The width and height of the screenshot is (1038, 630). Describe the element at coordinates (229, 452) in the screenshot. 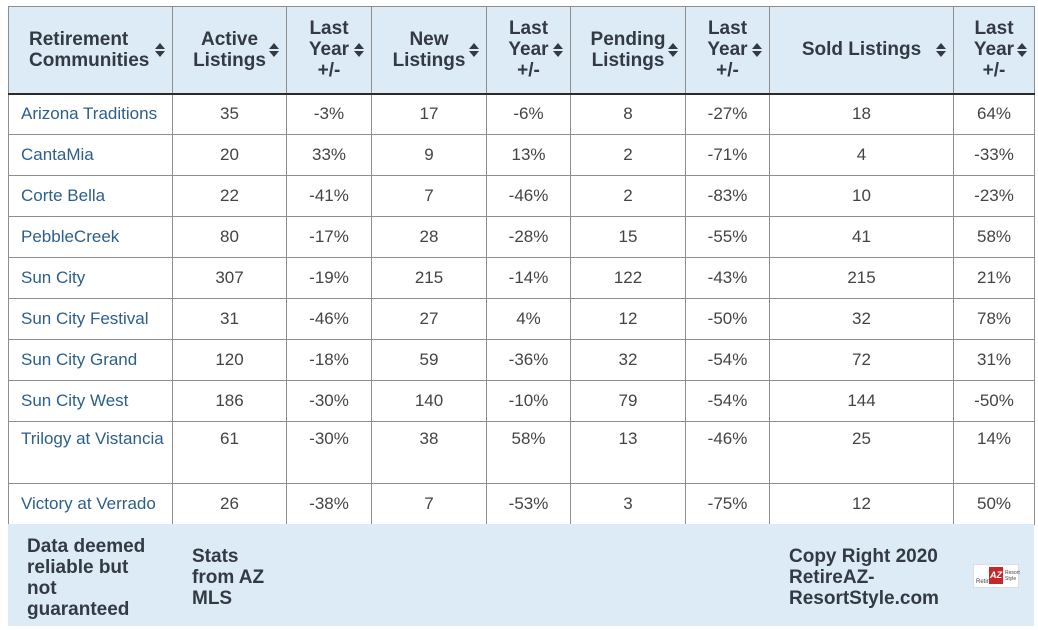

I see `table-cell: 61` at that location.